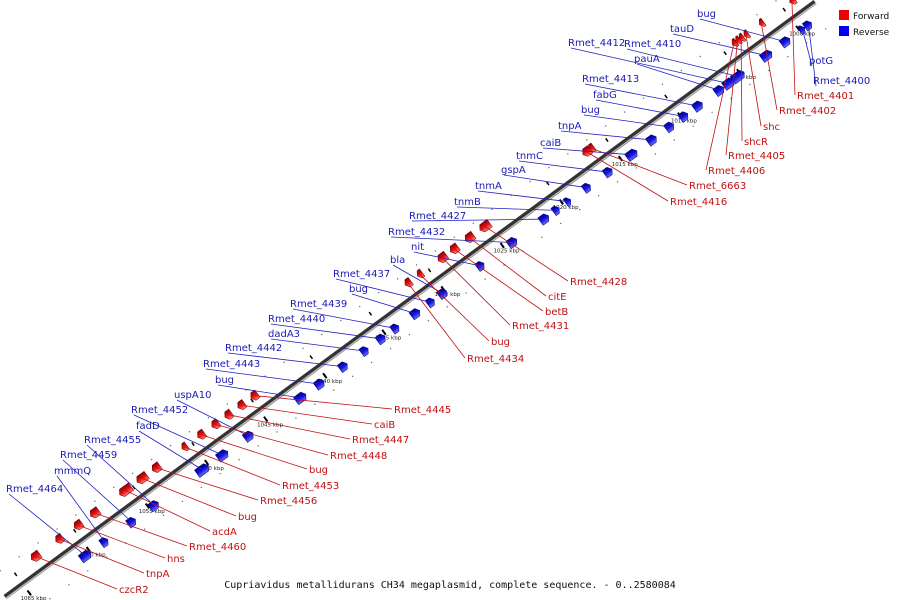 The height and width of the screenshot is (600, 900). I want to click on reverse-gene-label: tnmB, so click(467, 202).